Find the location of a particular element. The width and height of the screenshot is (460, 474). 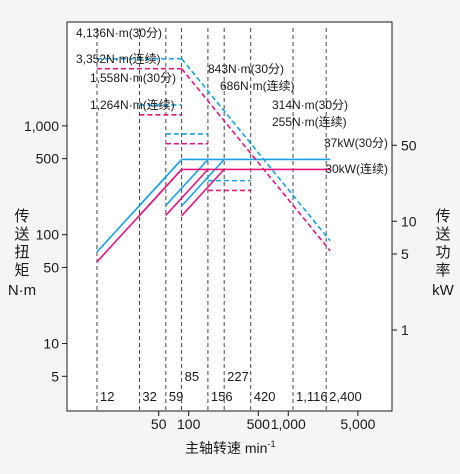

speed-reference-label: 59 is located at coordinates (176, 396).